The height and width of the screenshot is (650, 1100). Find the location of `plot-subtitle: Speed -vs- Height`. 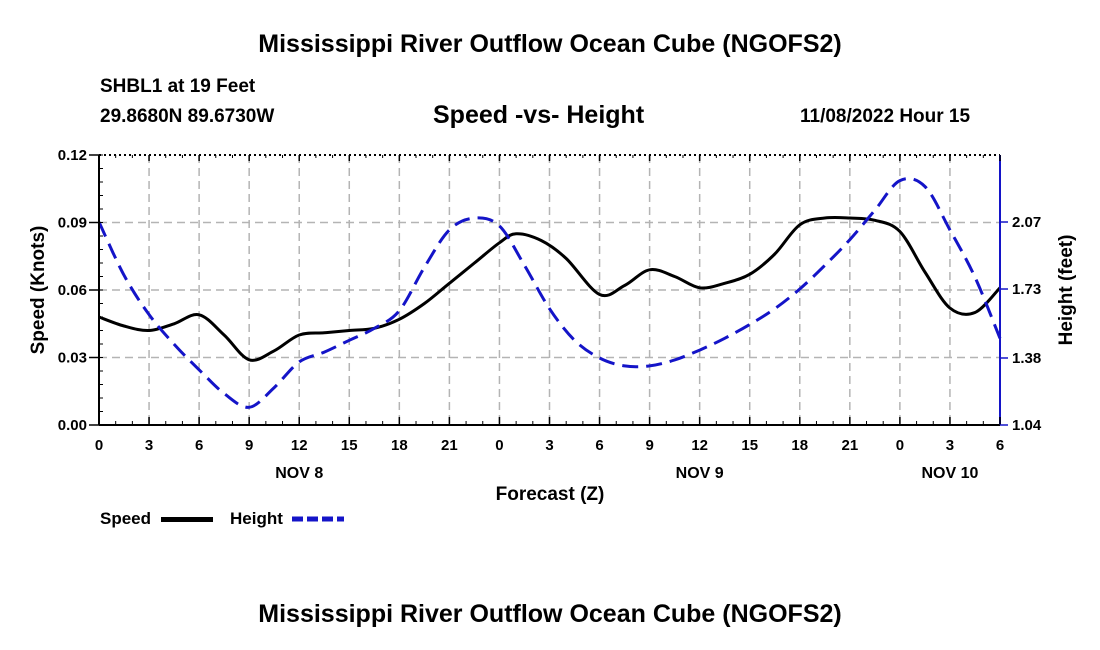

plot-subtitle: Speed -vs- Height is located at coordinates (539, 115).